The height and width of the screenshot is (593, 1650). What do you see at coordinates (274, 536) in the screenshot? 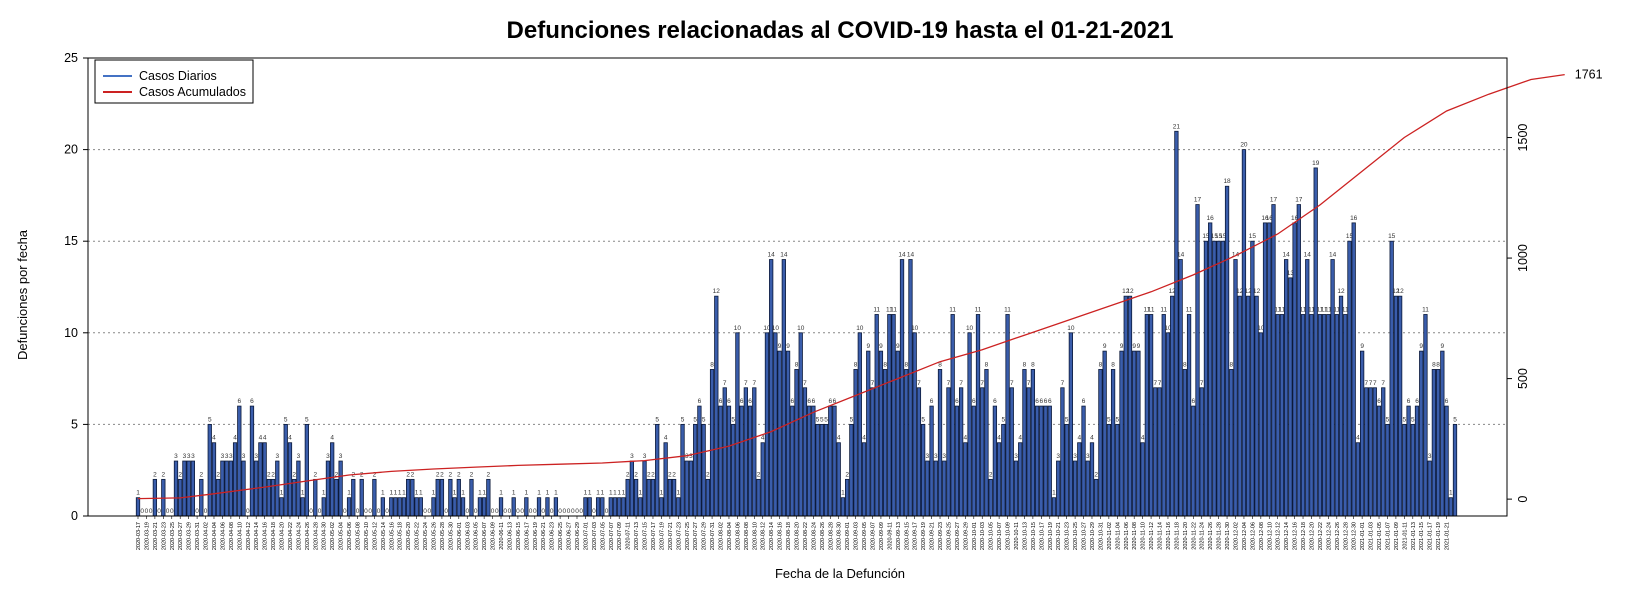
I see `x-tick-label: 2020-04-18` at bounding box center [274, 536].